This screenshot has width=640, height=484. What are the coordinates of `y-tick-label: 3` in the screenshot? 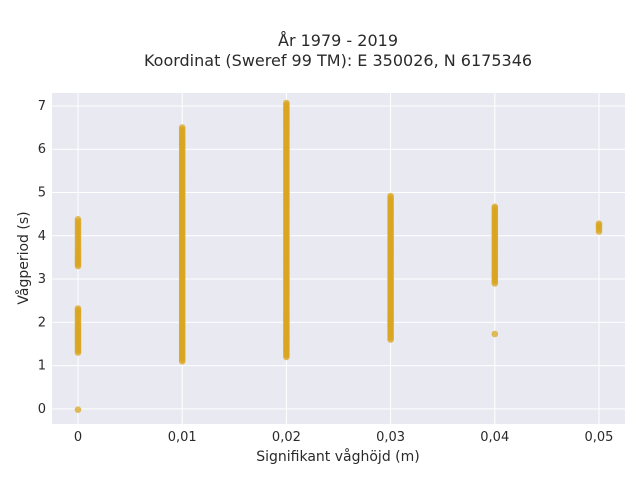 It's located at (42, 279).